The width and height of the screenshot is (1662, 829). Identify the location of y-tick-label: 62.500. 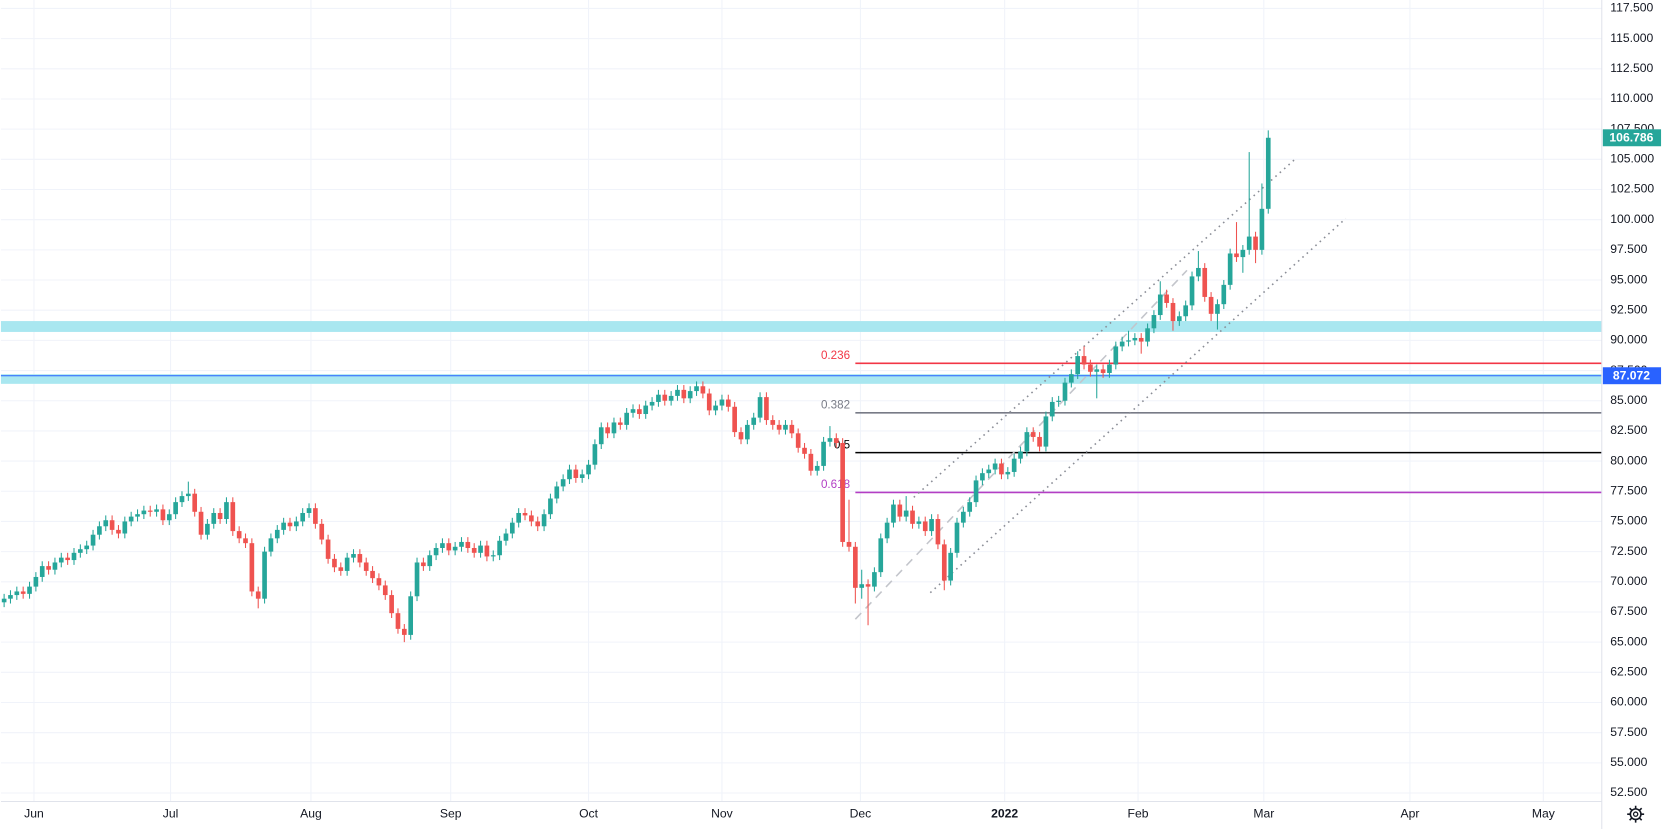
(1628, 672).